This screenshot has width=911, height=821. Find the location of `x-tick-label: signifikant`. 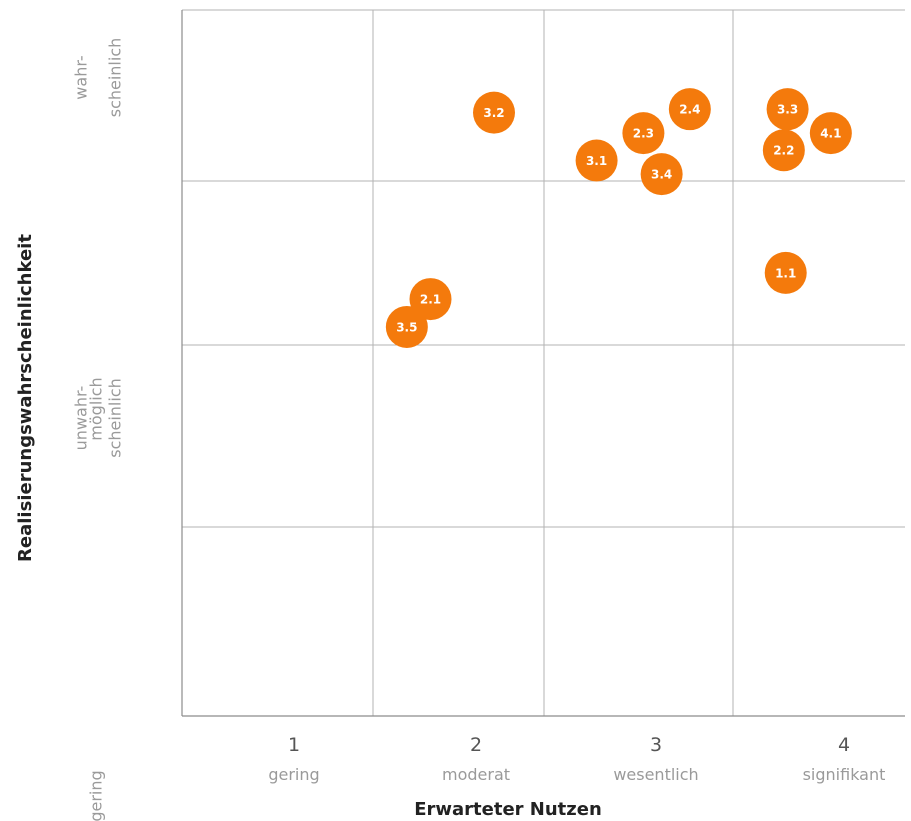

x-tick-label: signifikant is located at coordinates (844, 774).